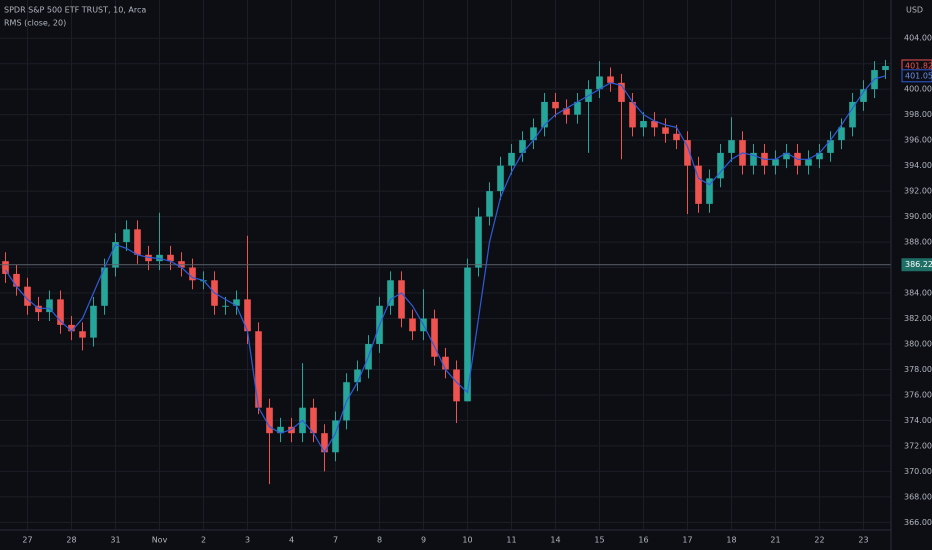 Image resolution: width=932 pixels, height=550 pixels. What do you see at coordinates (247, 540) in the screenshot?
I see `x-tick-label: 3` at bounding box center [247, 540].